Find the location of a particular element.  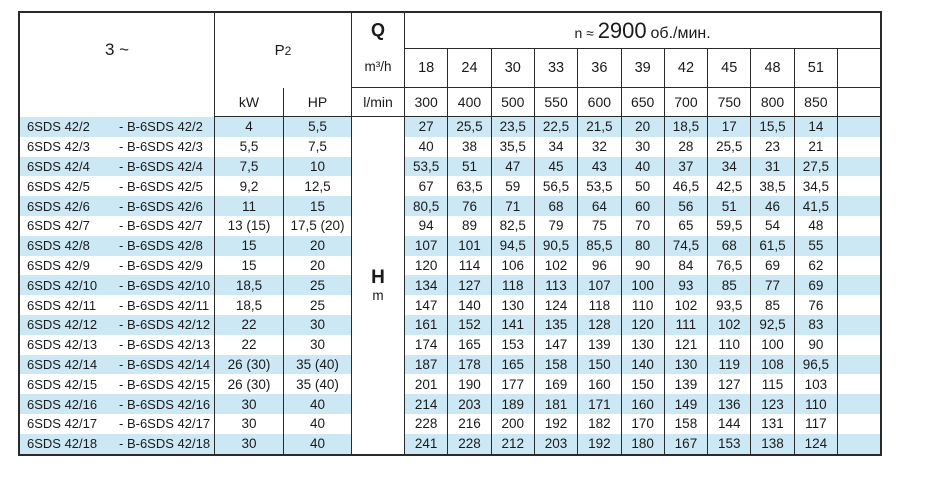

head-value-cell: 45 is located at coordinates (557, 166).